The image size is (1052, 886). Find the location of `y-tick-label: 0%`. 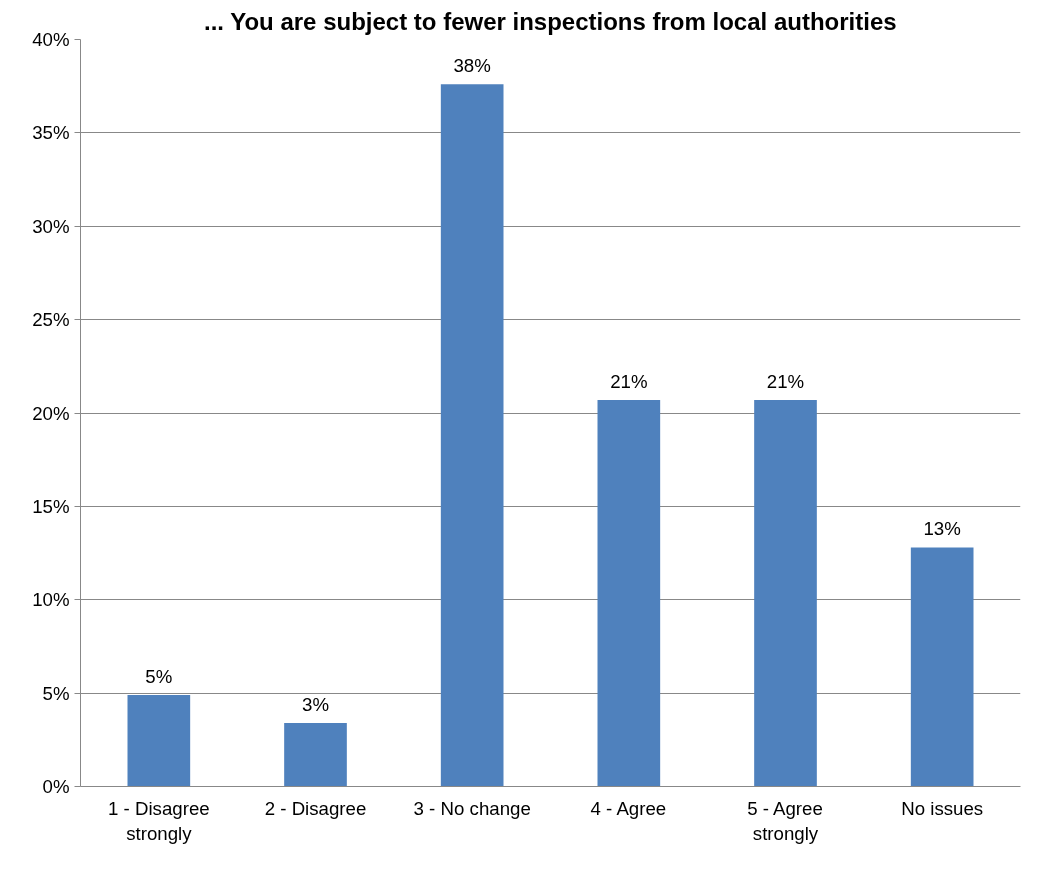

y-tick-label: 0% is located at coordinates (56, 786).